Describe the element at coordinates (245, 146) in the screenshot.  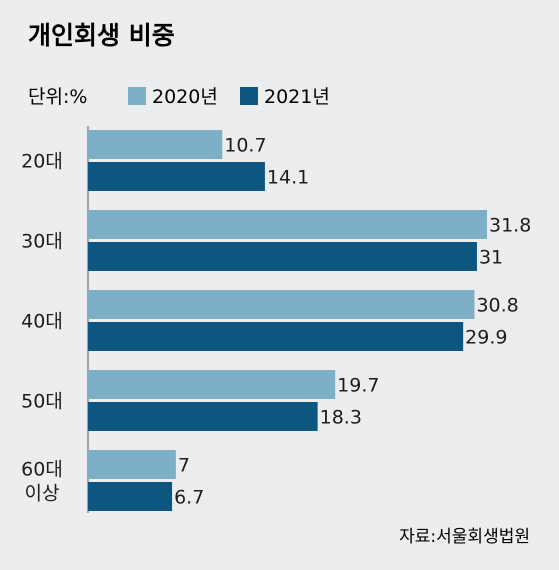
I see `value-label: 10.7` at that location.